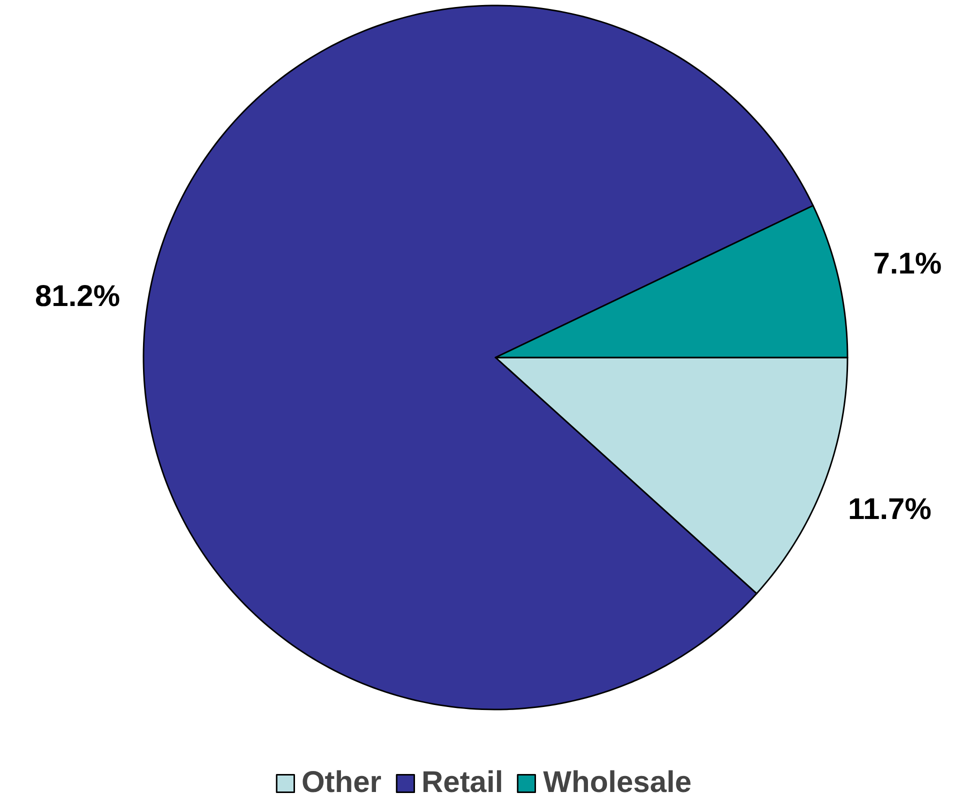 Image resolution: width=965 pixels, height=807 pixels. What do you see at coordinates (907, 264) in the screenshot?
I see `data-label: 7.1%` at bounding box center [907, 264].